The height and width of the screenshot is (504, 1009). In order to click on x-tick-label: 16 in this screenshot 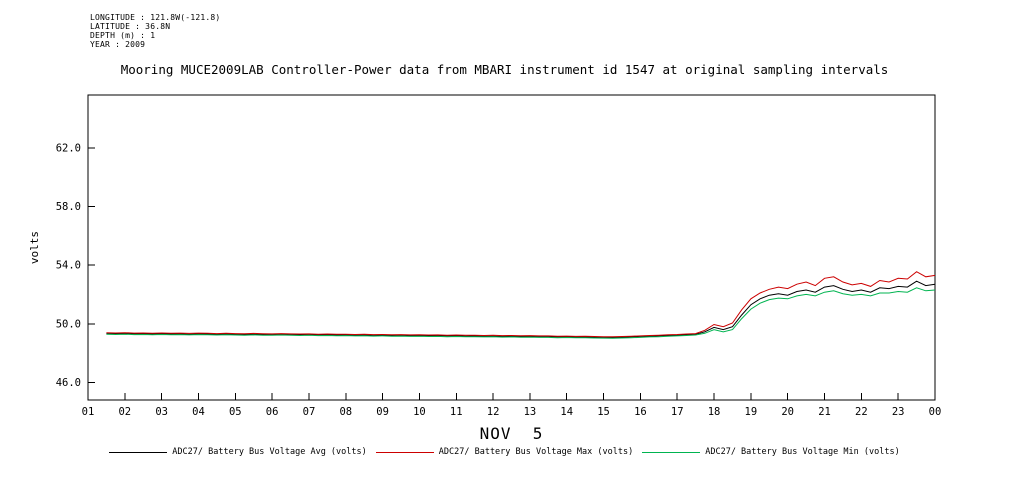, I will do `click(640, 412)`.